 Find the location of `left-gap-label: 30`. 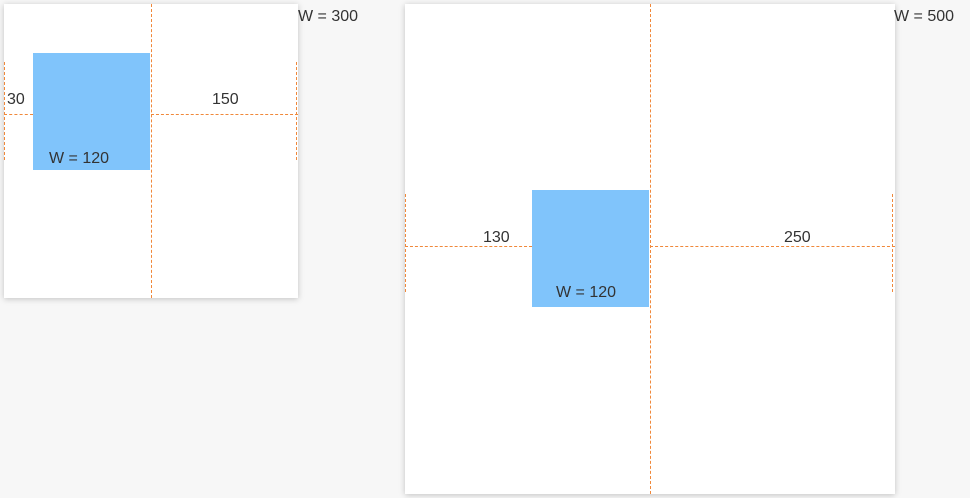

left-gap-label: 30 is located at coordinates (16, 99).